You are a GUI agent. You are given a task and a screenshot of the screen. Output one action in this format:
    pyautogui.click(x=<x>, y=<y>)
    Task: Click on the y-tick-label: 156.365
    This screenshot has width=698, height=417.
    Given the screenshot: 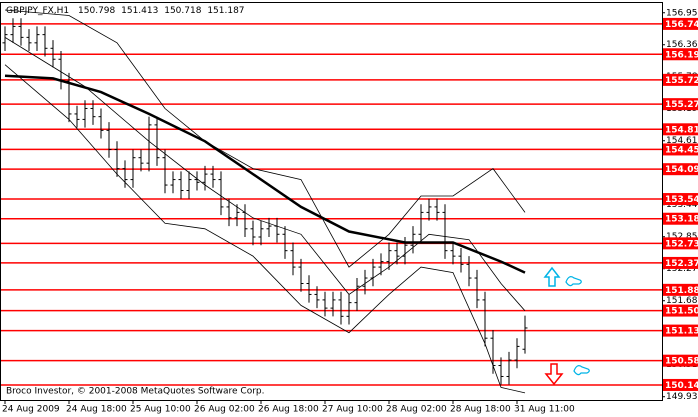 What is the action you would take?
    pyautogui.click(x=682, y=45)
    